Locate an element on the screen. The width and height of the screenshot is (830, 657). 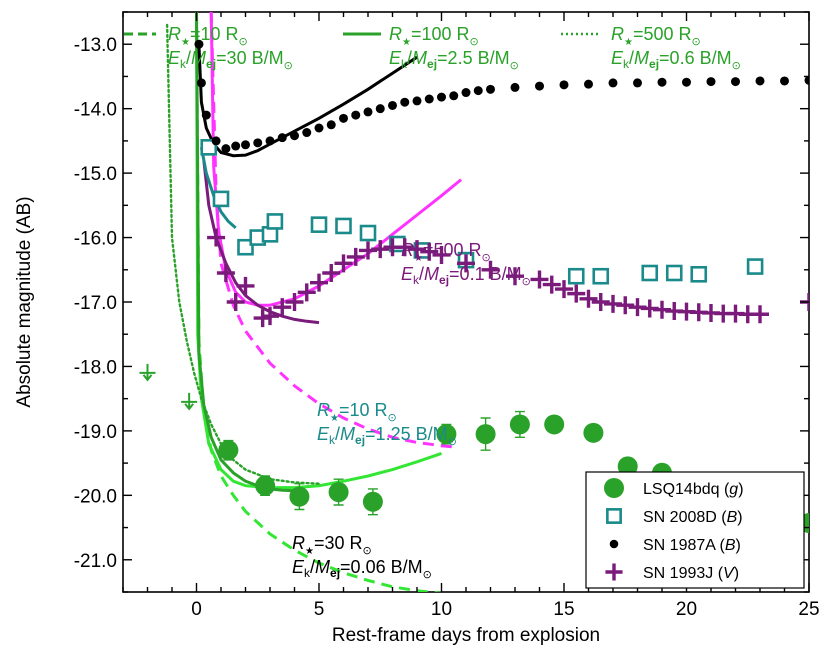
annotation-a3: R★=500 R⊙Ek/Mej=0.6 B/M⊙ is located at coordinates (651, 48).